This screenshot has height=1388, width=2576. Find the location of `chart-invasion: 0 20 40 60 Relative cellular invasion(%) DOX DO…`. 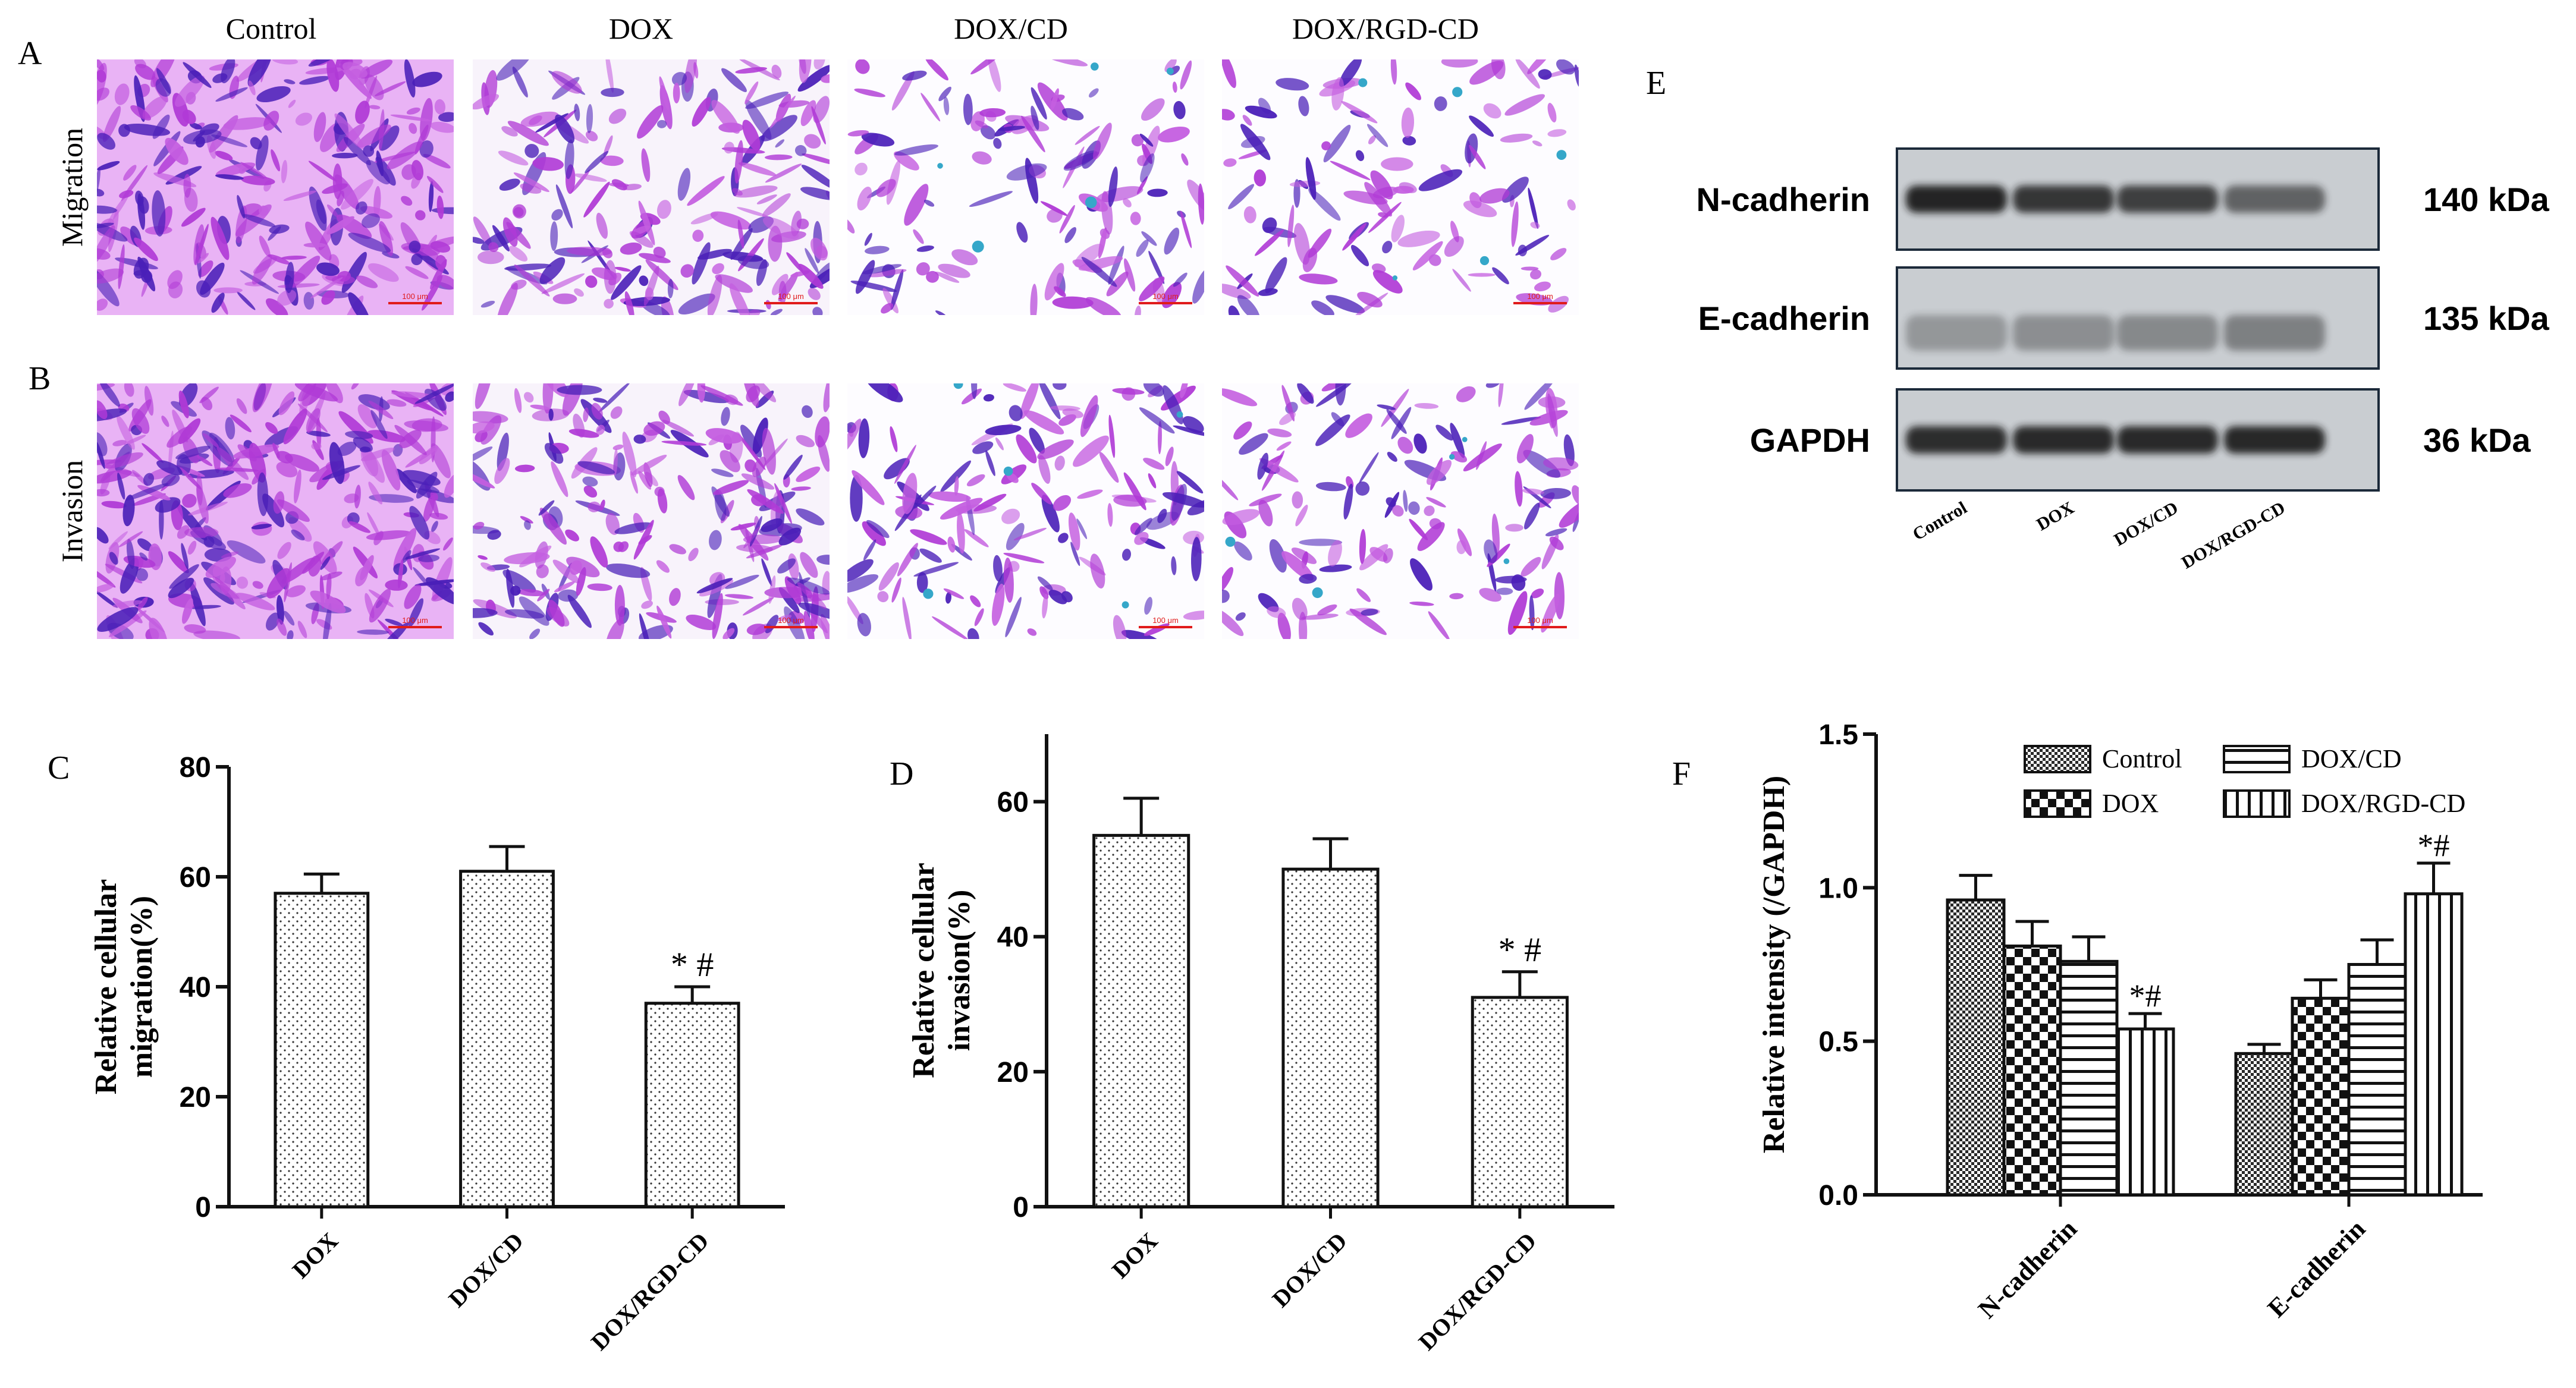

chart-invasion: 0 20 40 60 Relative cellular invasion(%) DOX DO… is located at coordinates (1260, 1045).